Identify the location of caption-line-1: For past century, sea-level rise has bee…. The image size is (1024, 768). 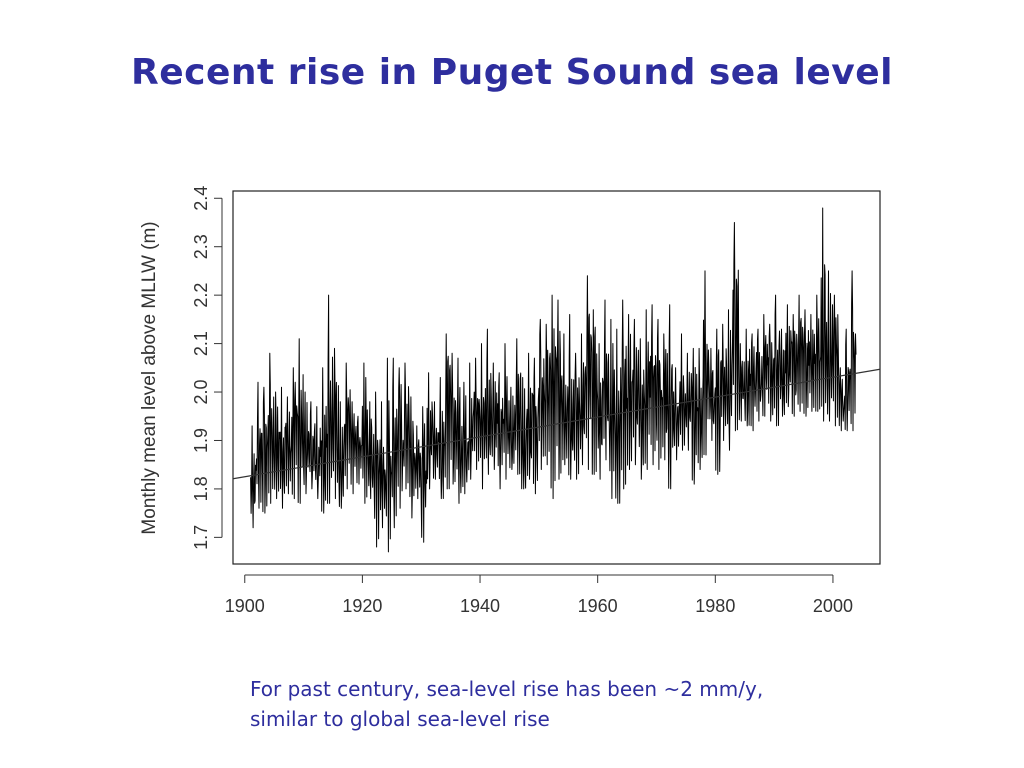
(507, 689).